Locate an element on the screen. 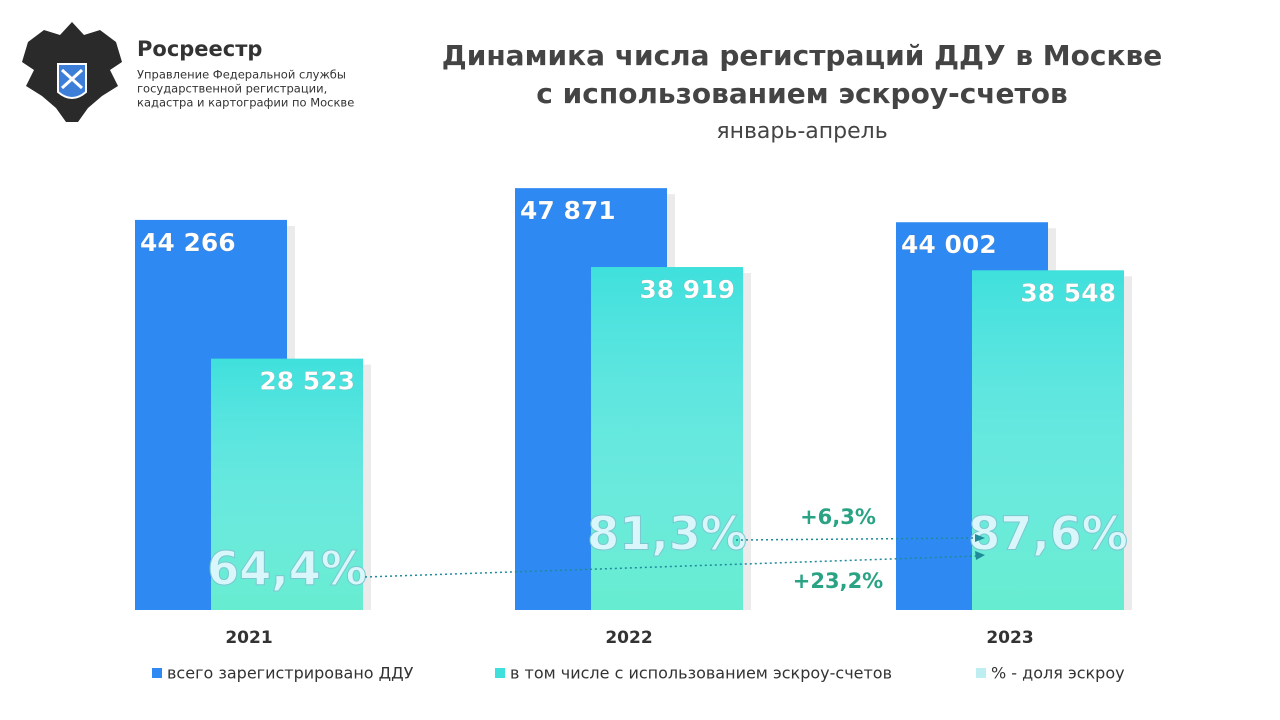 Image resolution: width=1280 pixels, height=720 pixels. org-line: Управление Федеральной службы is located at coordinates (241, 75).